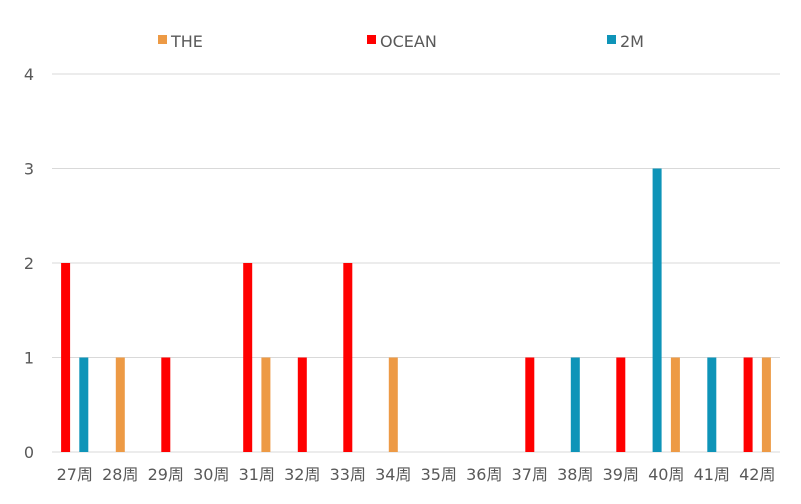 The image size is (801, 504). What do you see at coordinates (530, 404) in the screenshot?
I see `bar-ocean-37周` at bounding box center [530, 404].